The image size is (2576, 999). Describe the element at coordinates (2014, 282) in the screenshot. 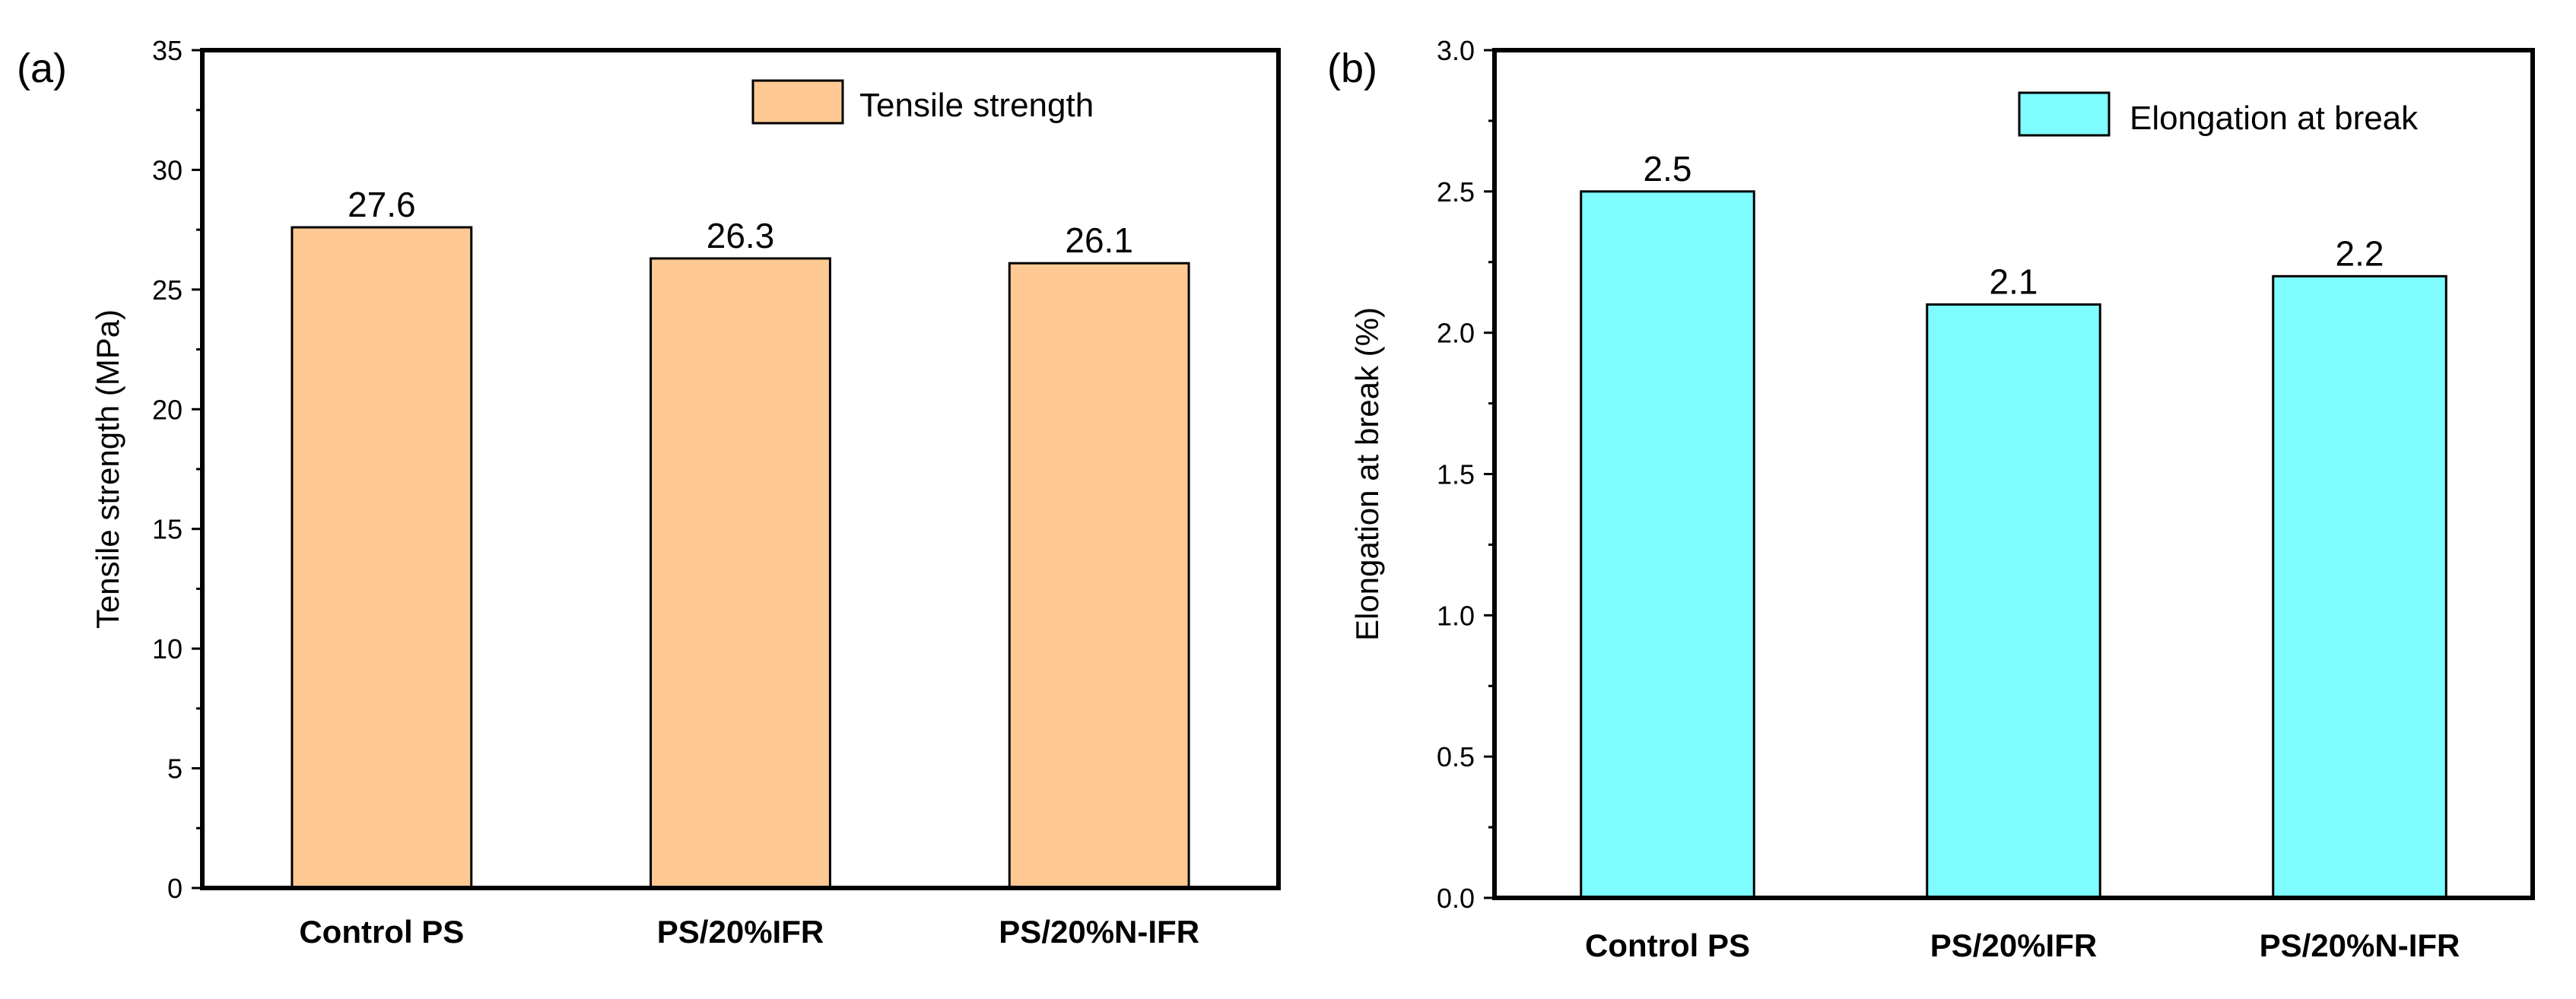

I see `bar-value-label: 2.1` at that location.